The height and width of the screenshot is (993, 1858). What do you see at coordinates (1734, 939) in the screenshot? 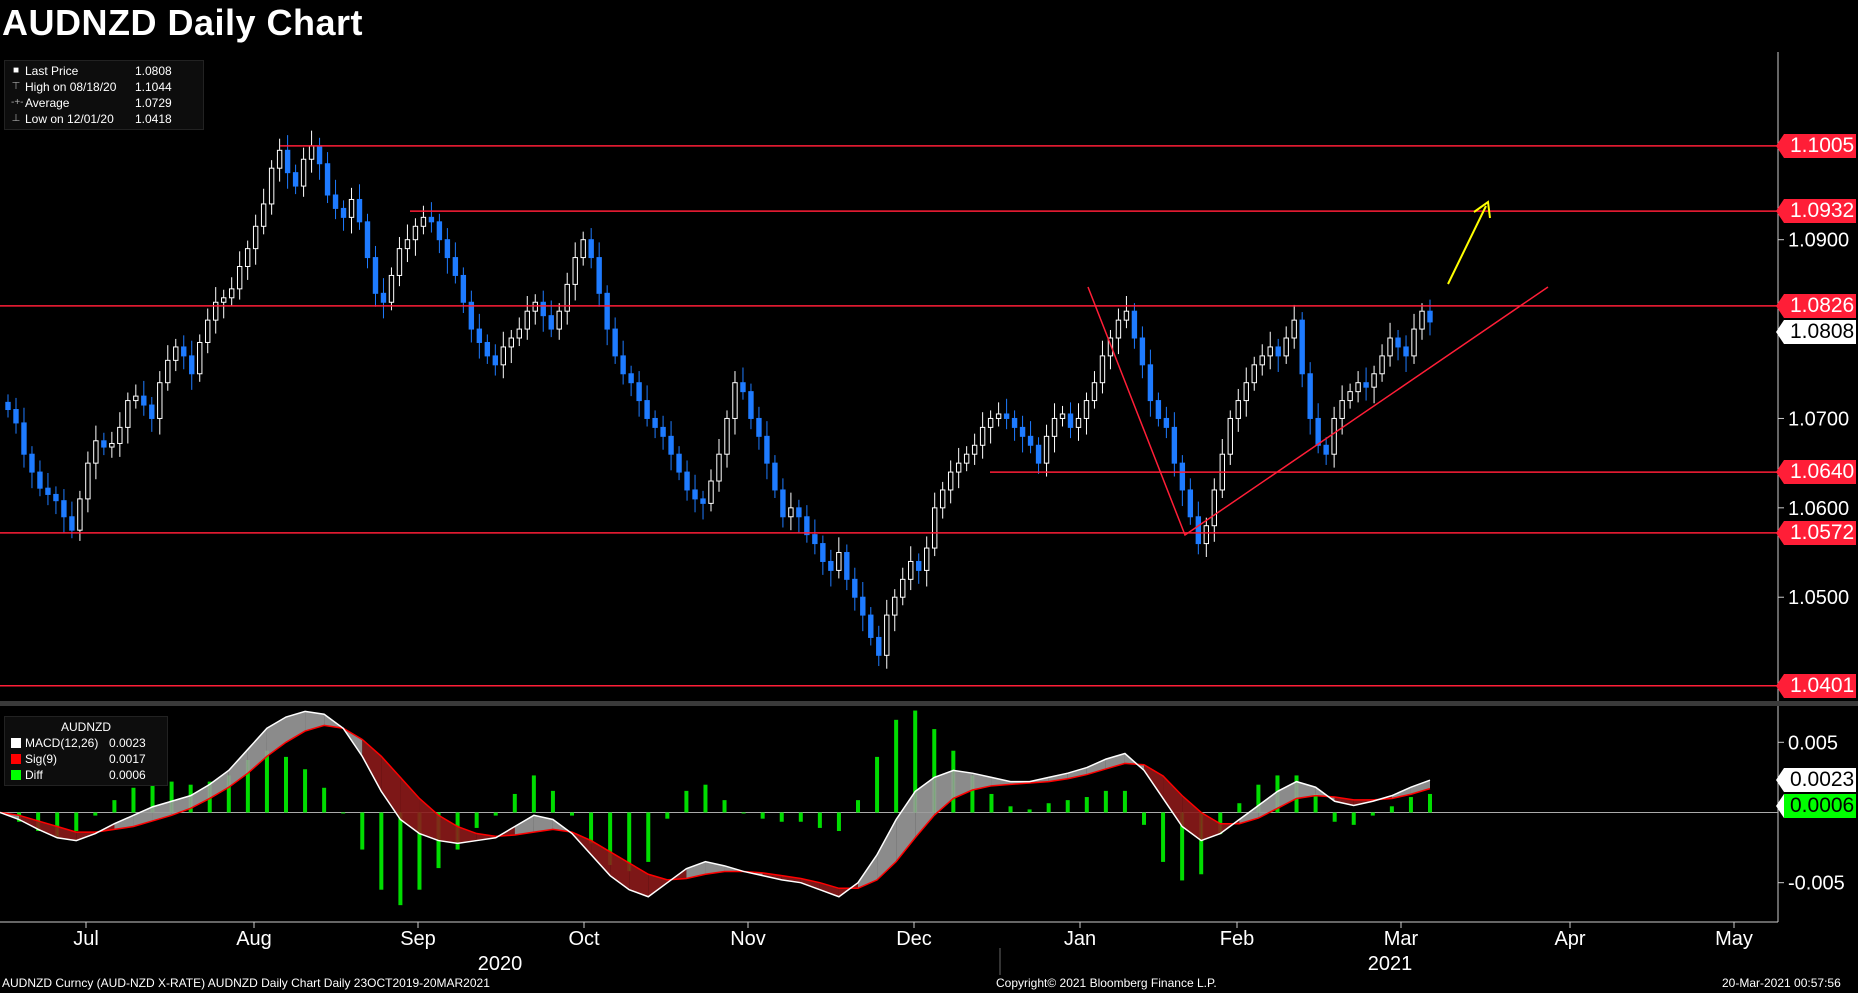
I see `month-label: May` at bounding box center [1734, 939].